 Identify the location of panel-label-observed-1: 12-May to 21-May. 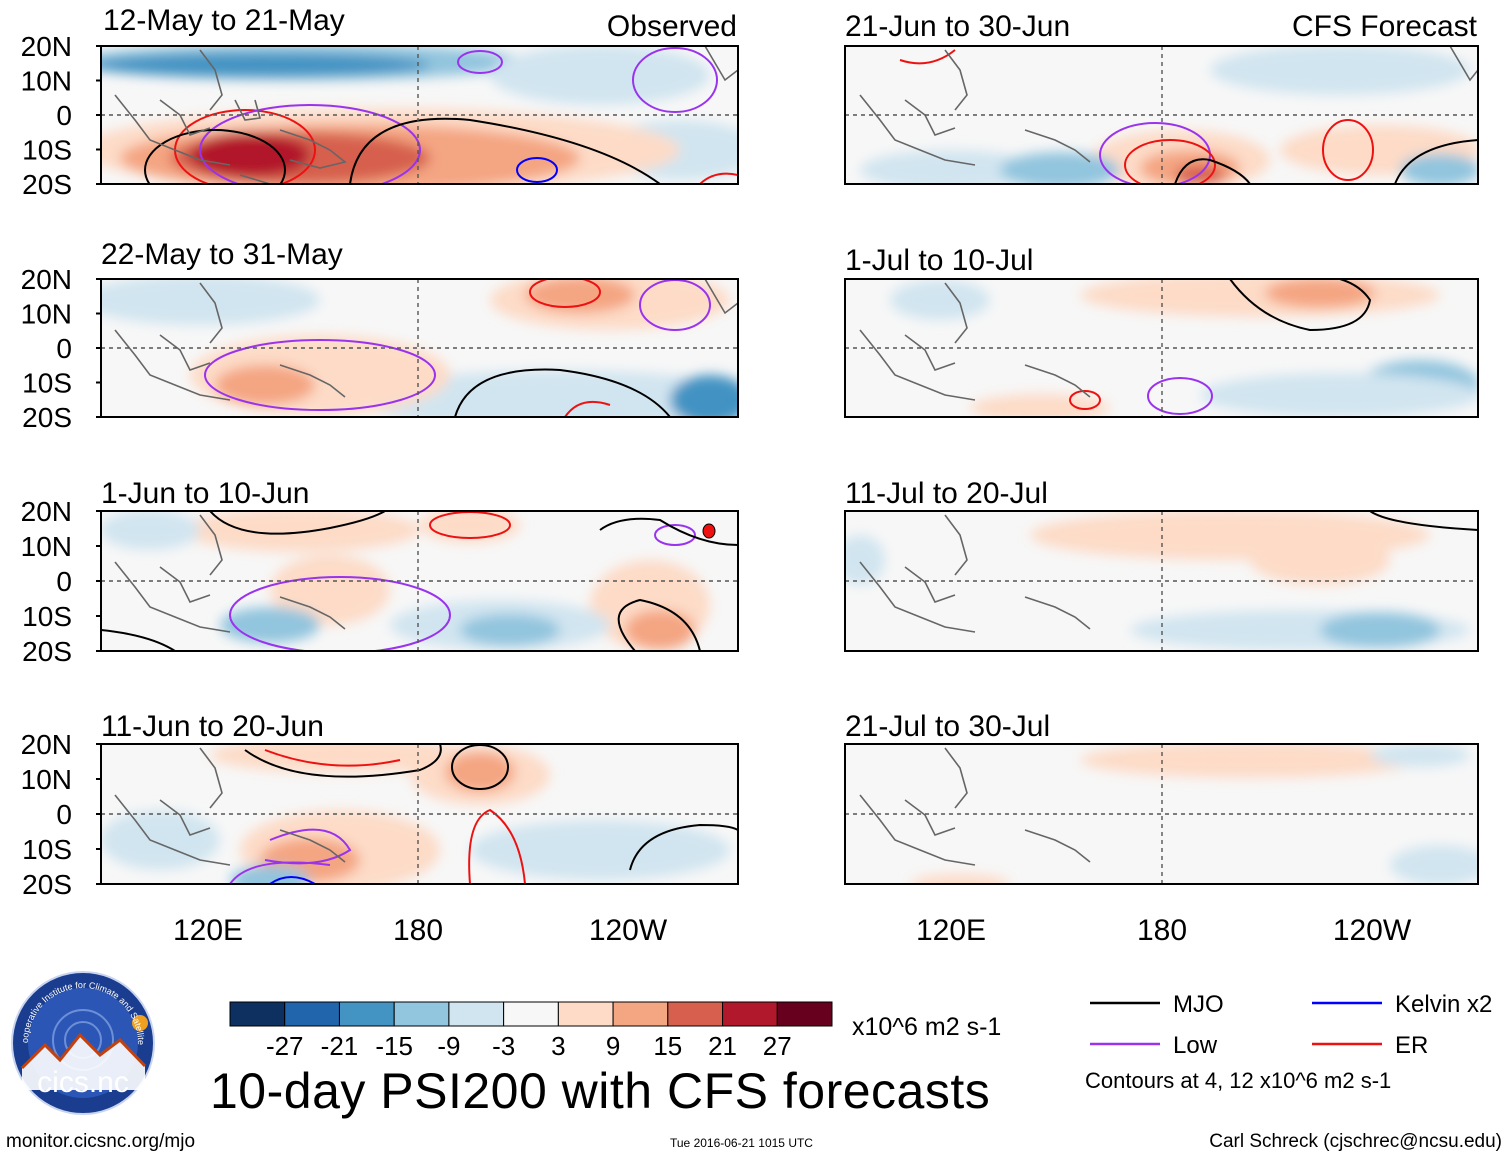
(224, 20).